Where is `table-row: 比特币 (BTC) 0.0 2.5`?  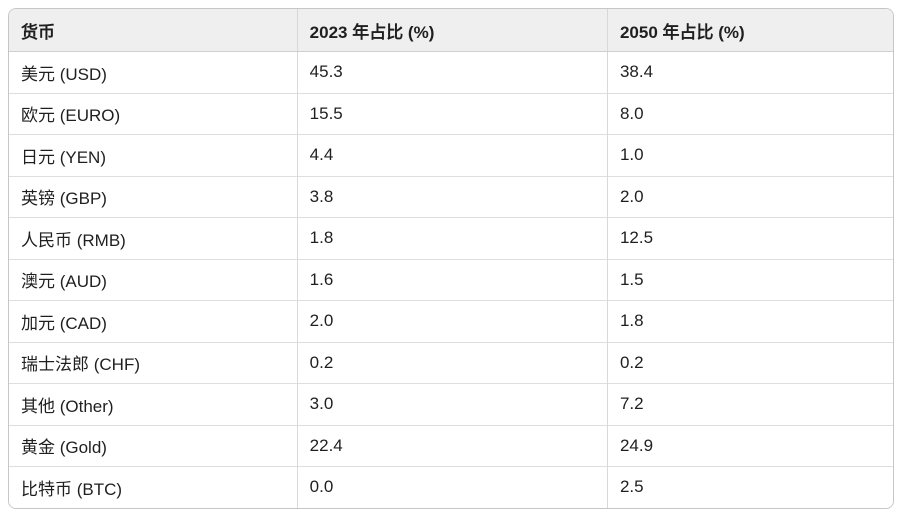 table-row: 比特币 (BTC) 0.0 2.5 is located at coordinates (451, 487).